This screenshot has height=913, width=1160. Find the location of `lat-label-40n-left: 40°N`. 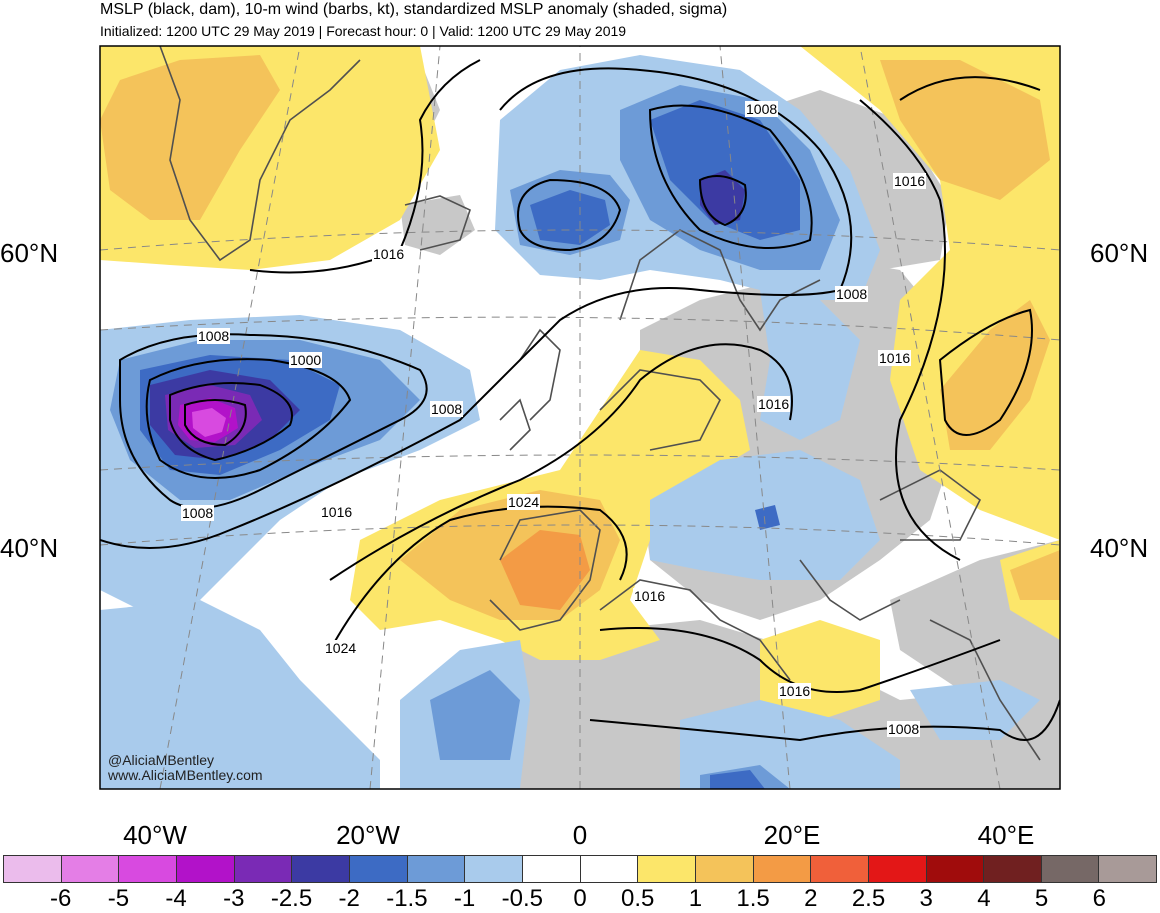

lat-label-40n-left: 40°N is located at coordinates (29, 548).